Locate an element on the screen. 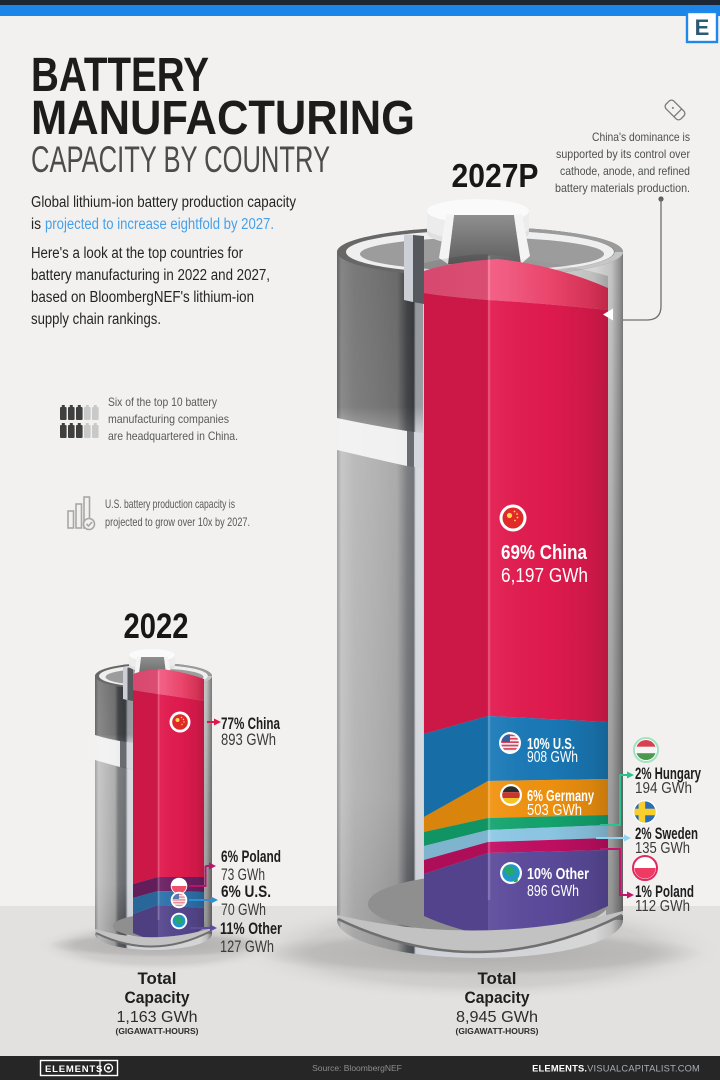 This screenshot has width=720, height=1080. svg-text: Source: BloombergNEF is located at coordinates (357, 1068).